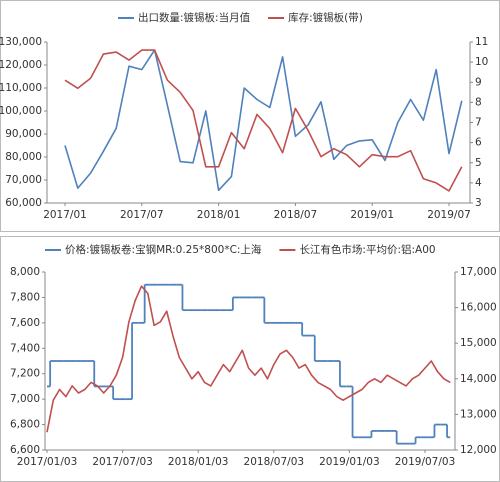  Describe the element at coordinates (25, 374) in the screenshot. I see `y-tick-label: 7,200` at that location.